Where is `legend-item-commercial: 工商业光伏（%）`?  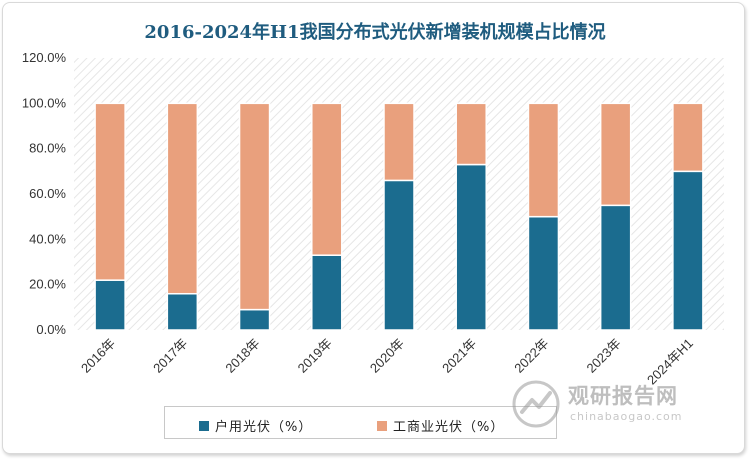
legend-item-commercial: 工商业光伏（%） is located at coordinates (440, 425).